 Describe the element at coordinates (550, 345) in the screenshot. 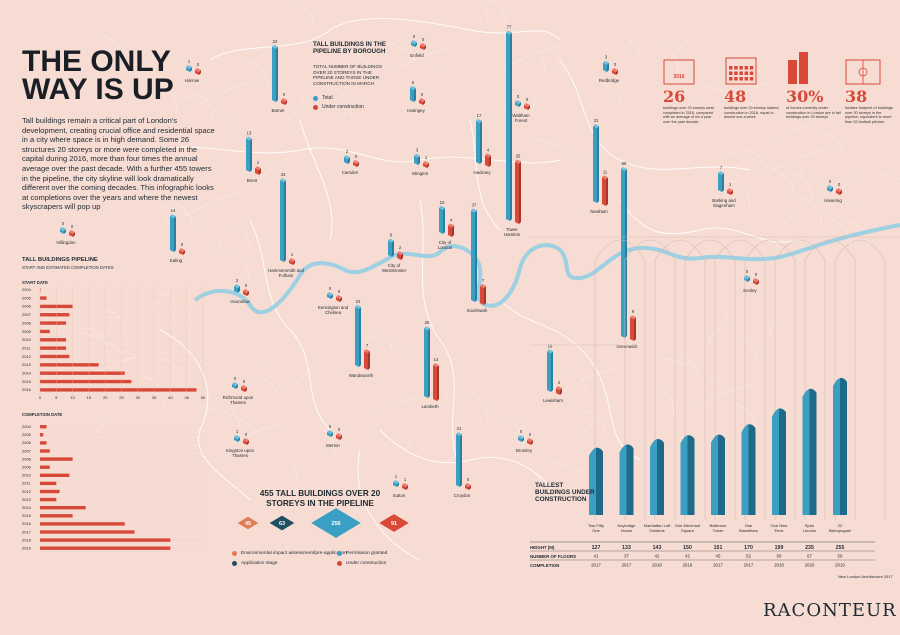

I see `bar-total-value: 16` at that location.